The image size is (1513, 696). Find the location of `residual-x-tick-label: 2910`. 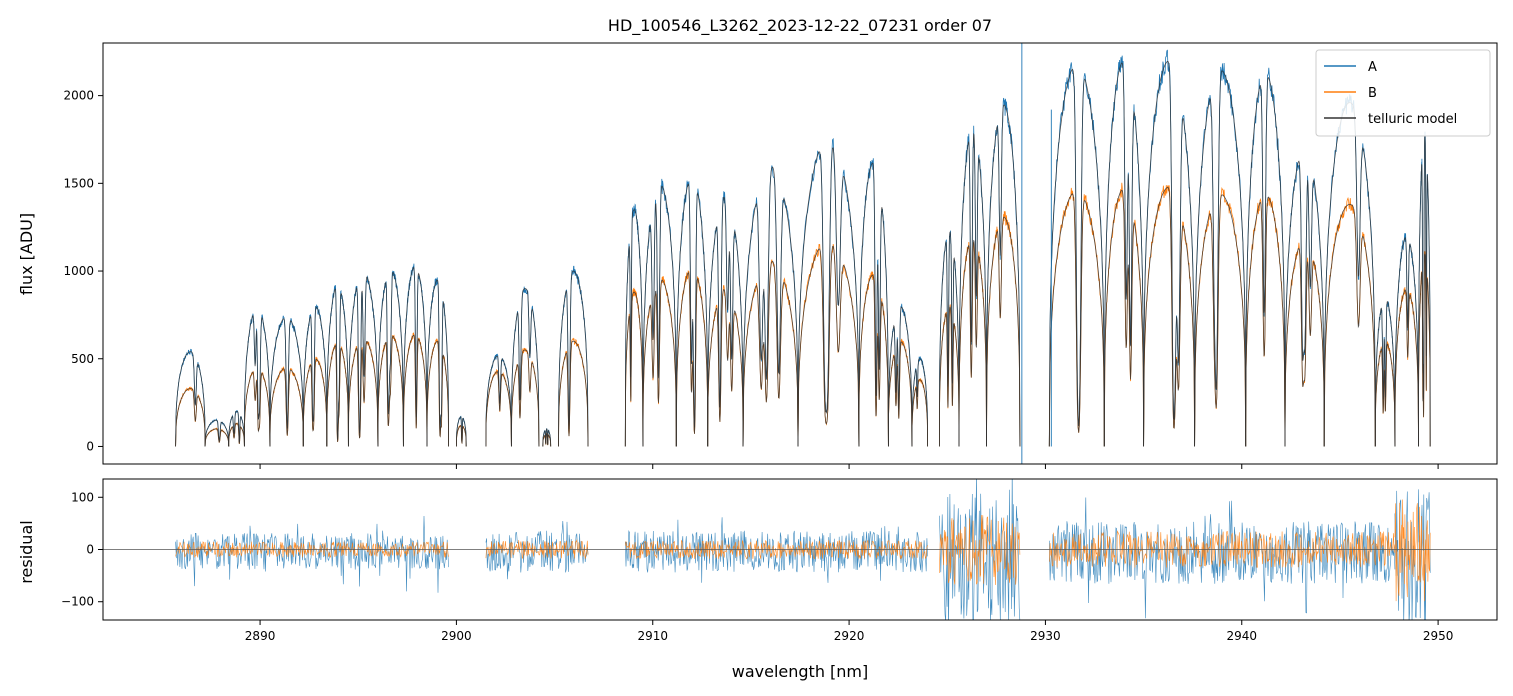

residual-x-tick-label: 2910 is located at coordinates (652, 636).